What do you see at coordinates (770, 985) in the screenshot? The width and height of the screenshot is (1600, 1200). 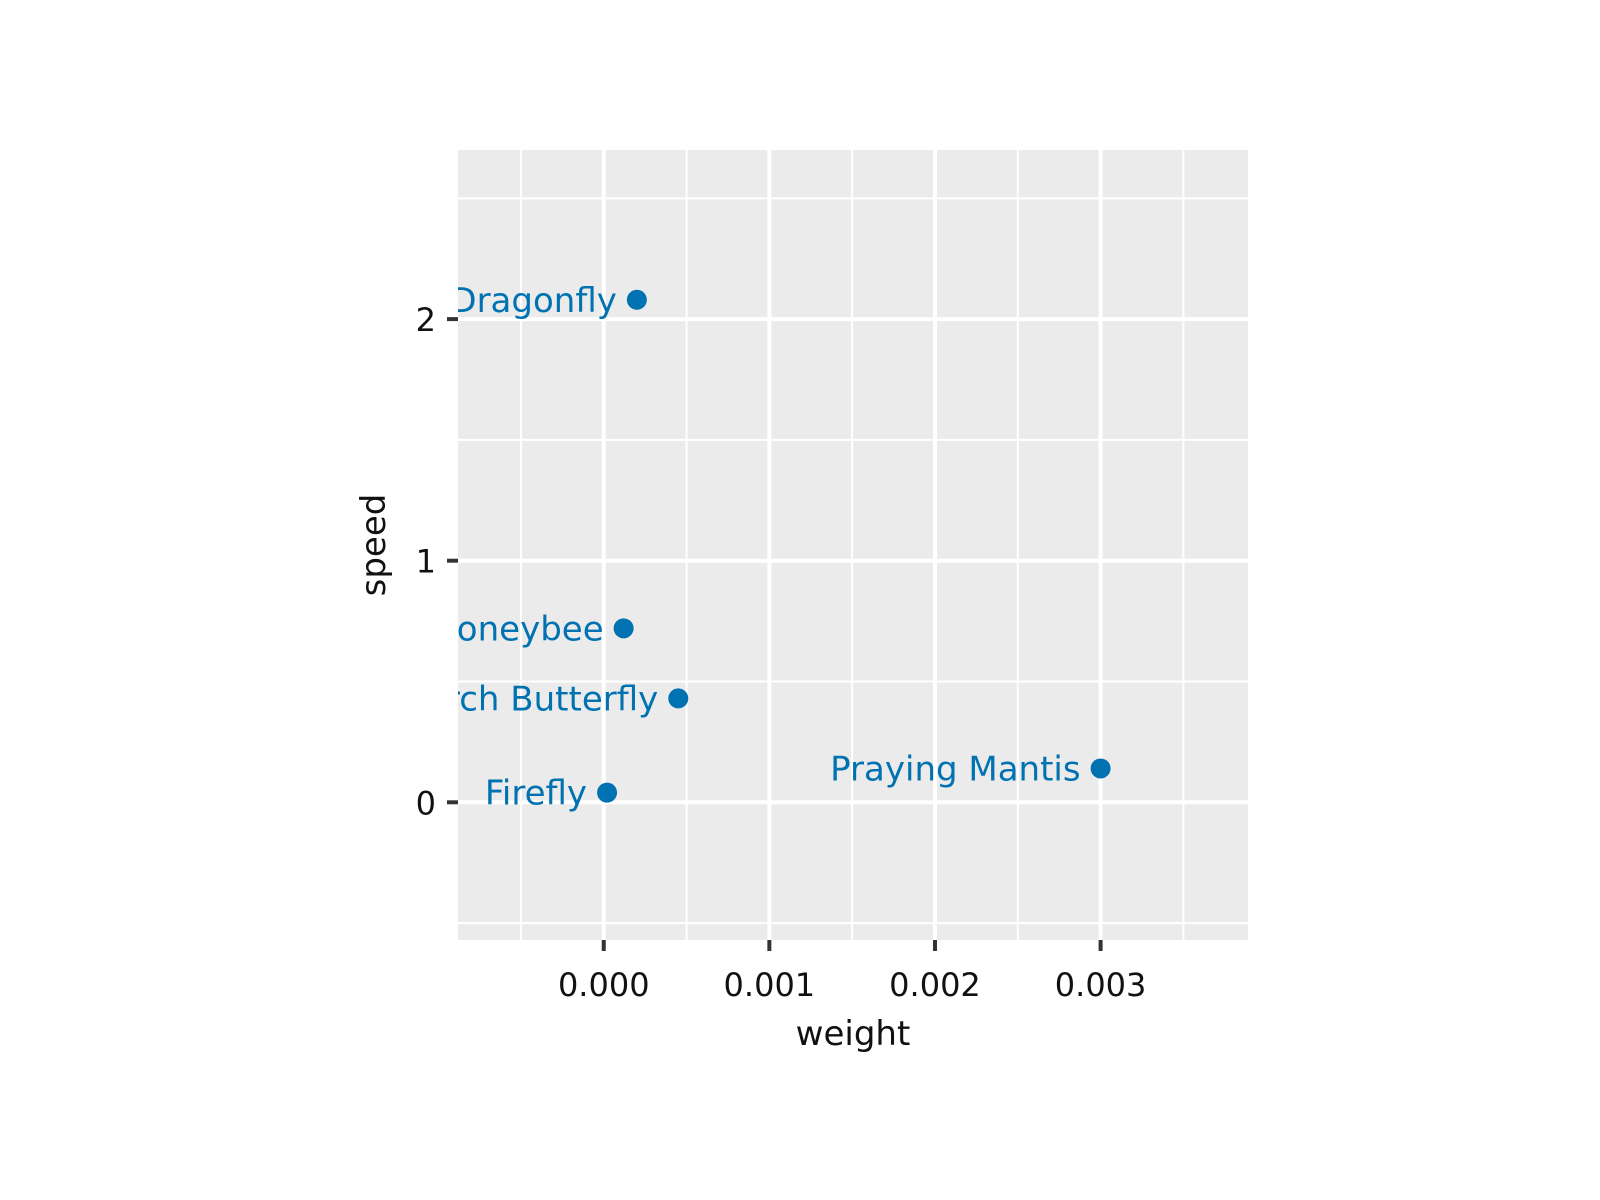 I see `x-tick-label: 0.001` at bounding box center [770, 985].